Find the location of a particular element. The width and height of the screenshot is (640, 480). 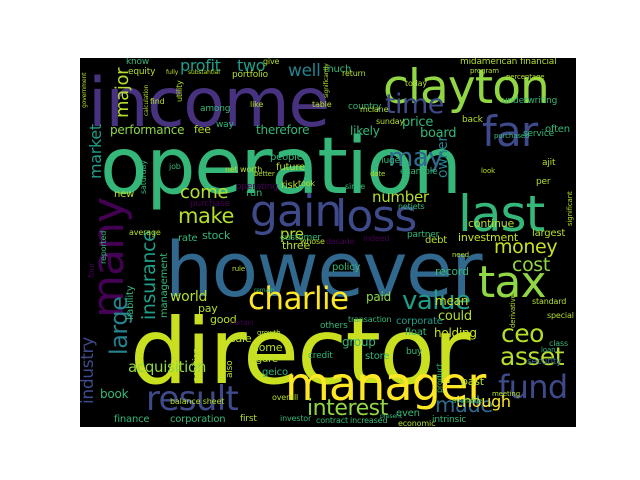

word-rule: rule is located at coordinates (239, 269).